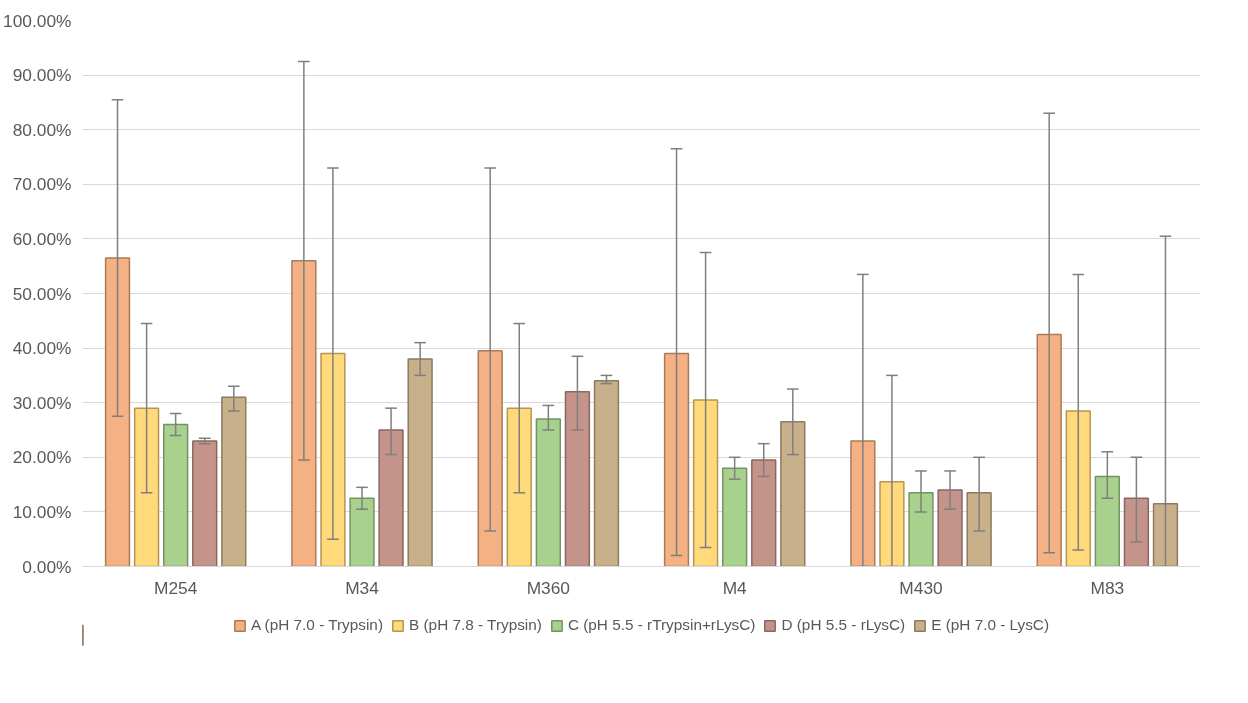 The height and width of the screenshot is (703, 1248). Describe the element at coordinates (475, 625) in the screenshot. I see `legend-label: B (pH 7.8 - Trypsin)` at that location.